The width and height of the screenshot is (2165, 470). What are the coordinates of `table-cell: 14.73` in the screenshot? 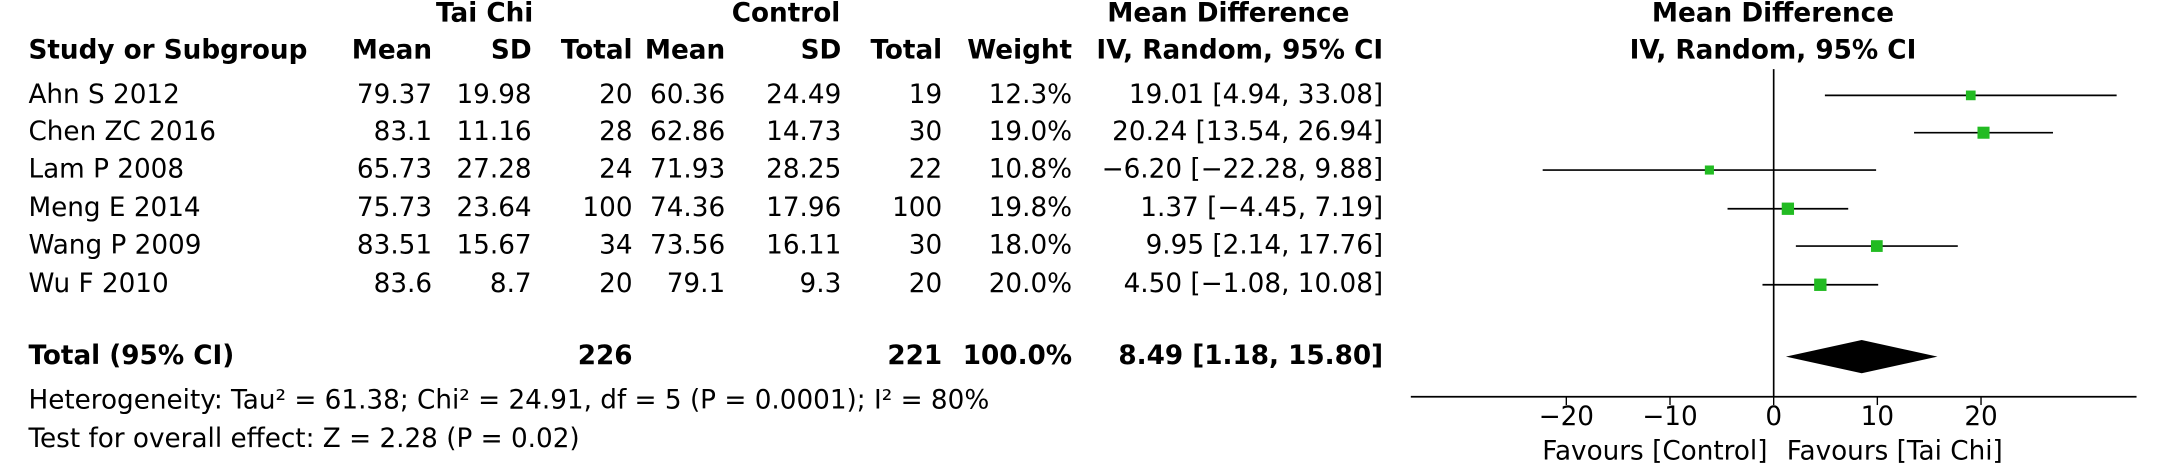 It's located at (803, 132).